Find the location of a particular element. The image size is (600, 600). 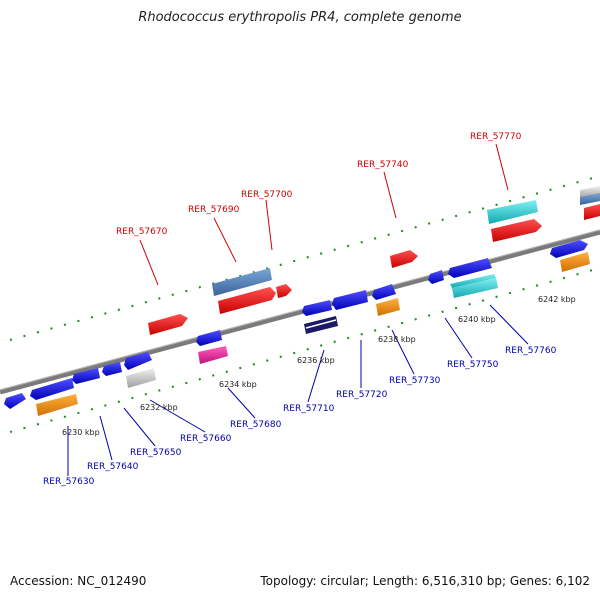

gene-blue-c is located at coordinates (86, 376).